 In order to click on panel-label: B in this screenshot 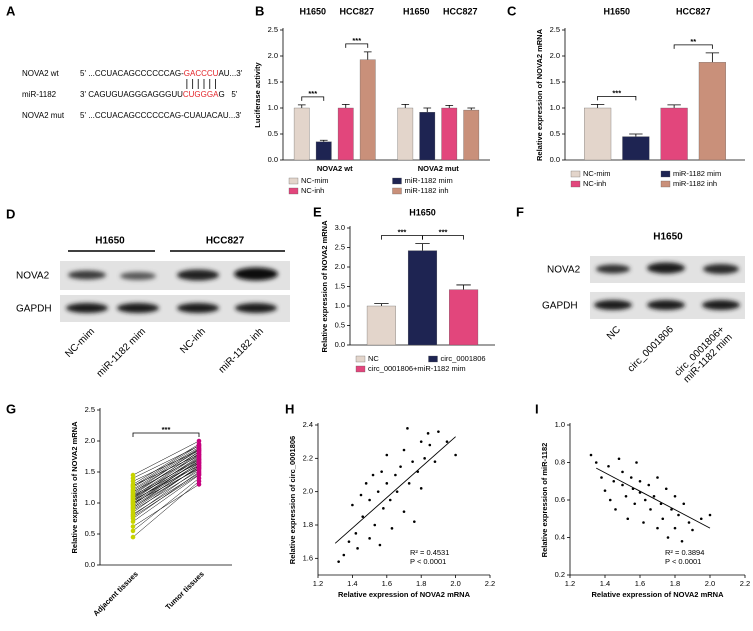, I will do `click(259, 10)`.